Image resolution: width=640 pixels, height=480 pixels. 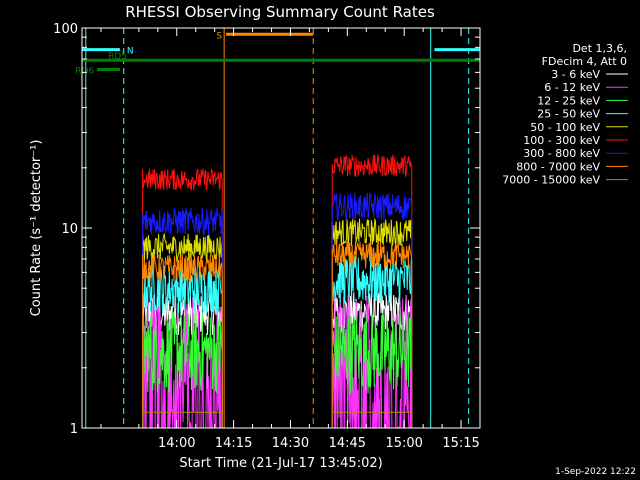 I want to click on x-tick-label-3: 14:45, so click(x=347, y=443).